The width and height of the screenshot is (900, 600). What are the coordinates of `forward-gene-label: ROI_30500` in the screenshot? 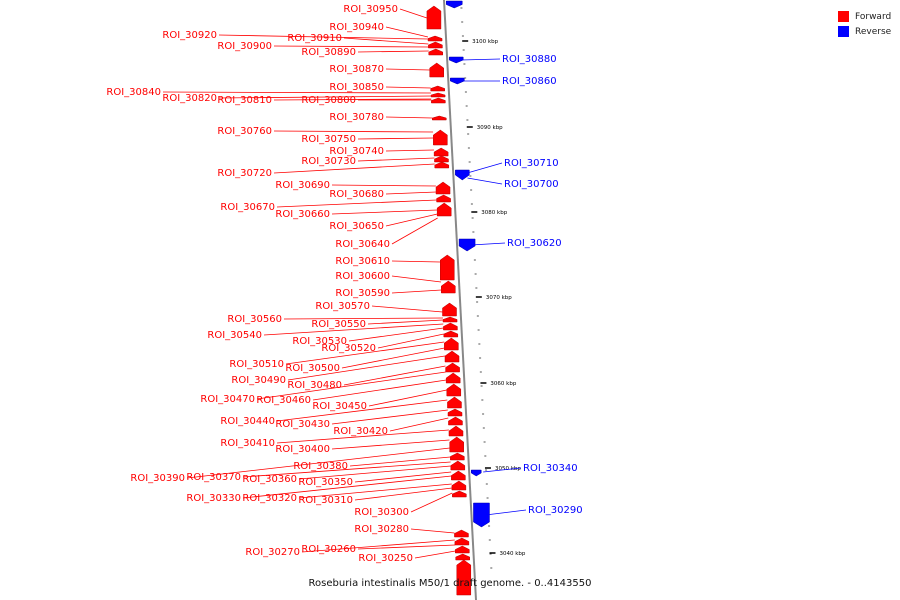 It's located at (312, 368).